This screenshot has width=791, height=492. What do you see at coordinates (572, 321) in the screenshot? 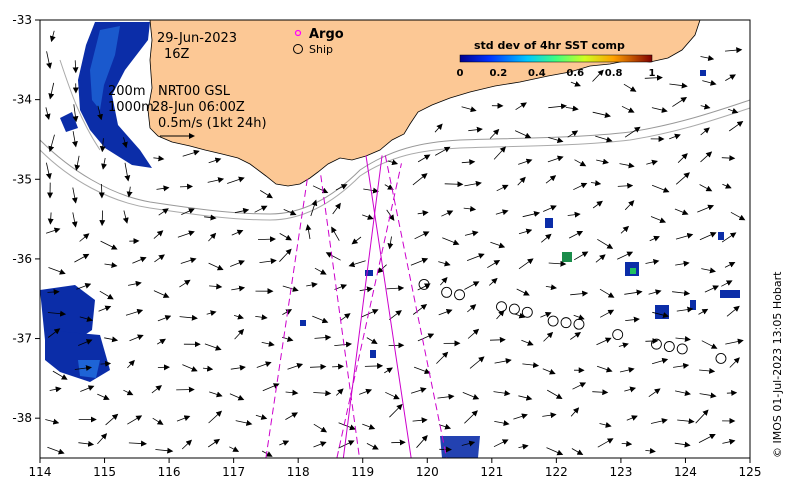
I see `ship-positions` at bounding box center [572, 321].